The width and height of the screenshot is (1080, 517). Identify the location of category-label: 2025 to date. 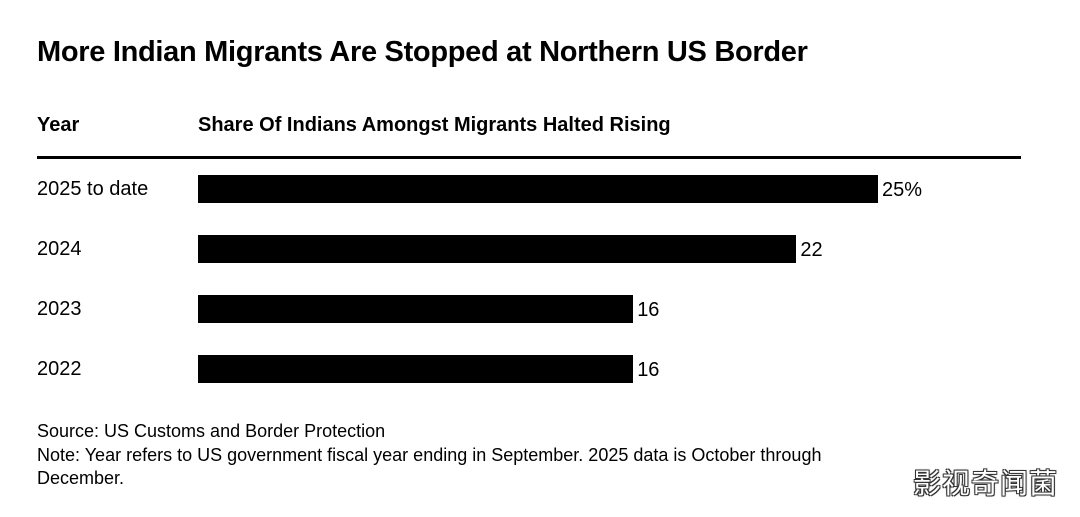
(93, 189).